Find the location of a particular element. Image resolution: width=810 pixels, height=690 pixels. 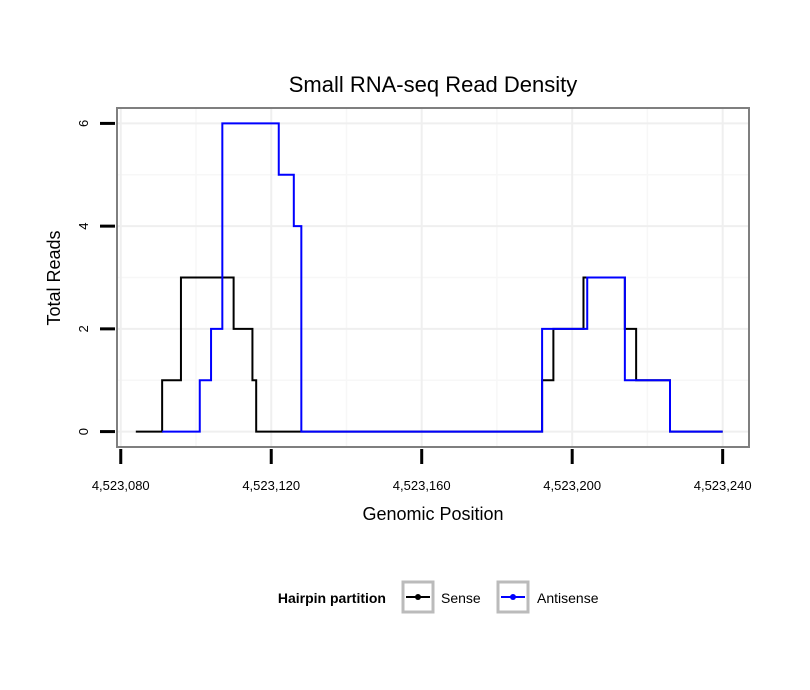

y-axis: 0 2 4 6 is located at coordinates (95, 277).